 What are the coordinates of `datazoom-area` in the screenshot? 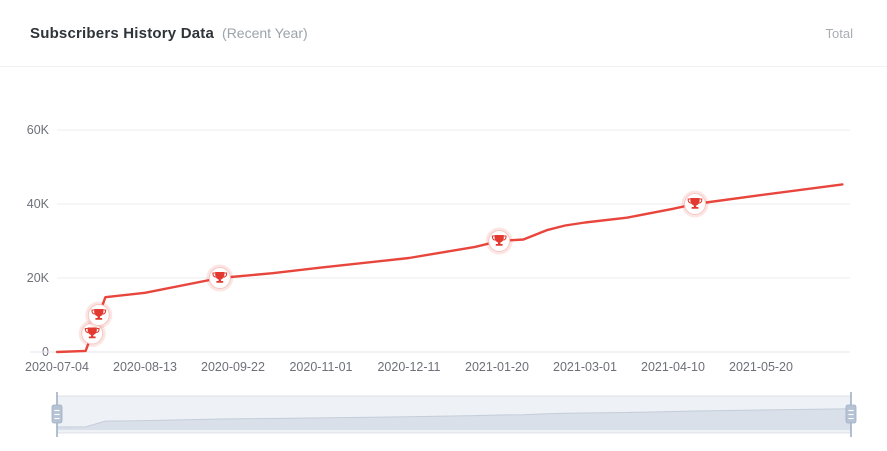 It's located at (454, 419).